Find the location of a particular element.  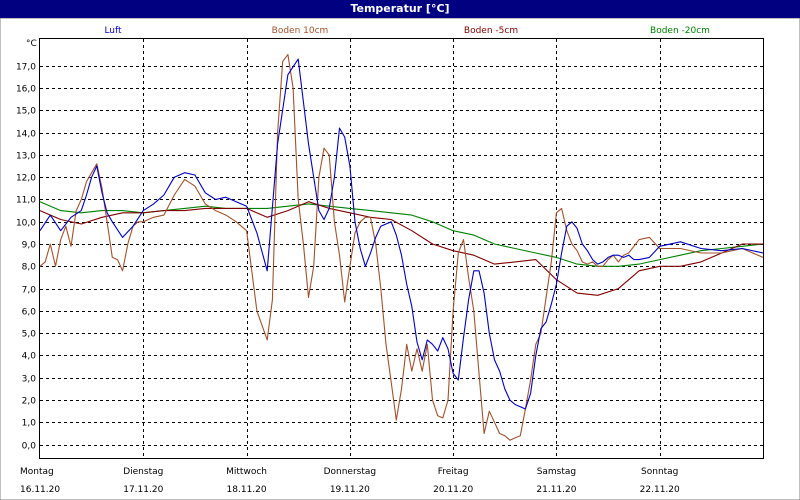

x-tick-date: 21.11.20 is located at coordinates (556, 490).